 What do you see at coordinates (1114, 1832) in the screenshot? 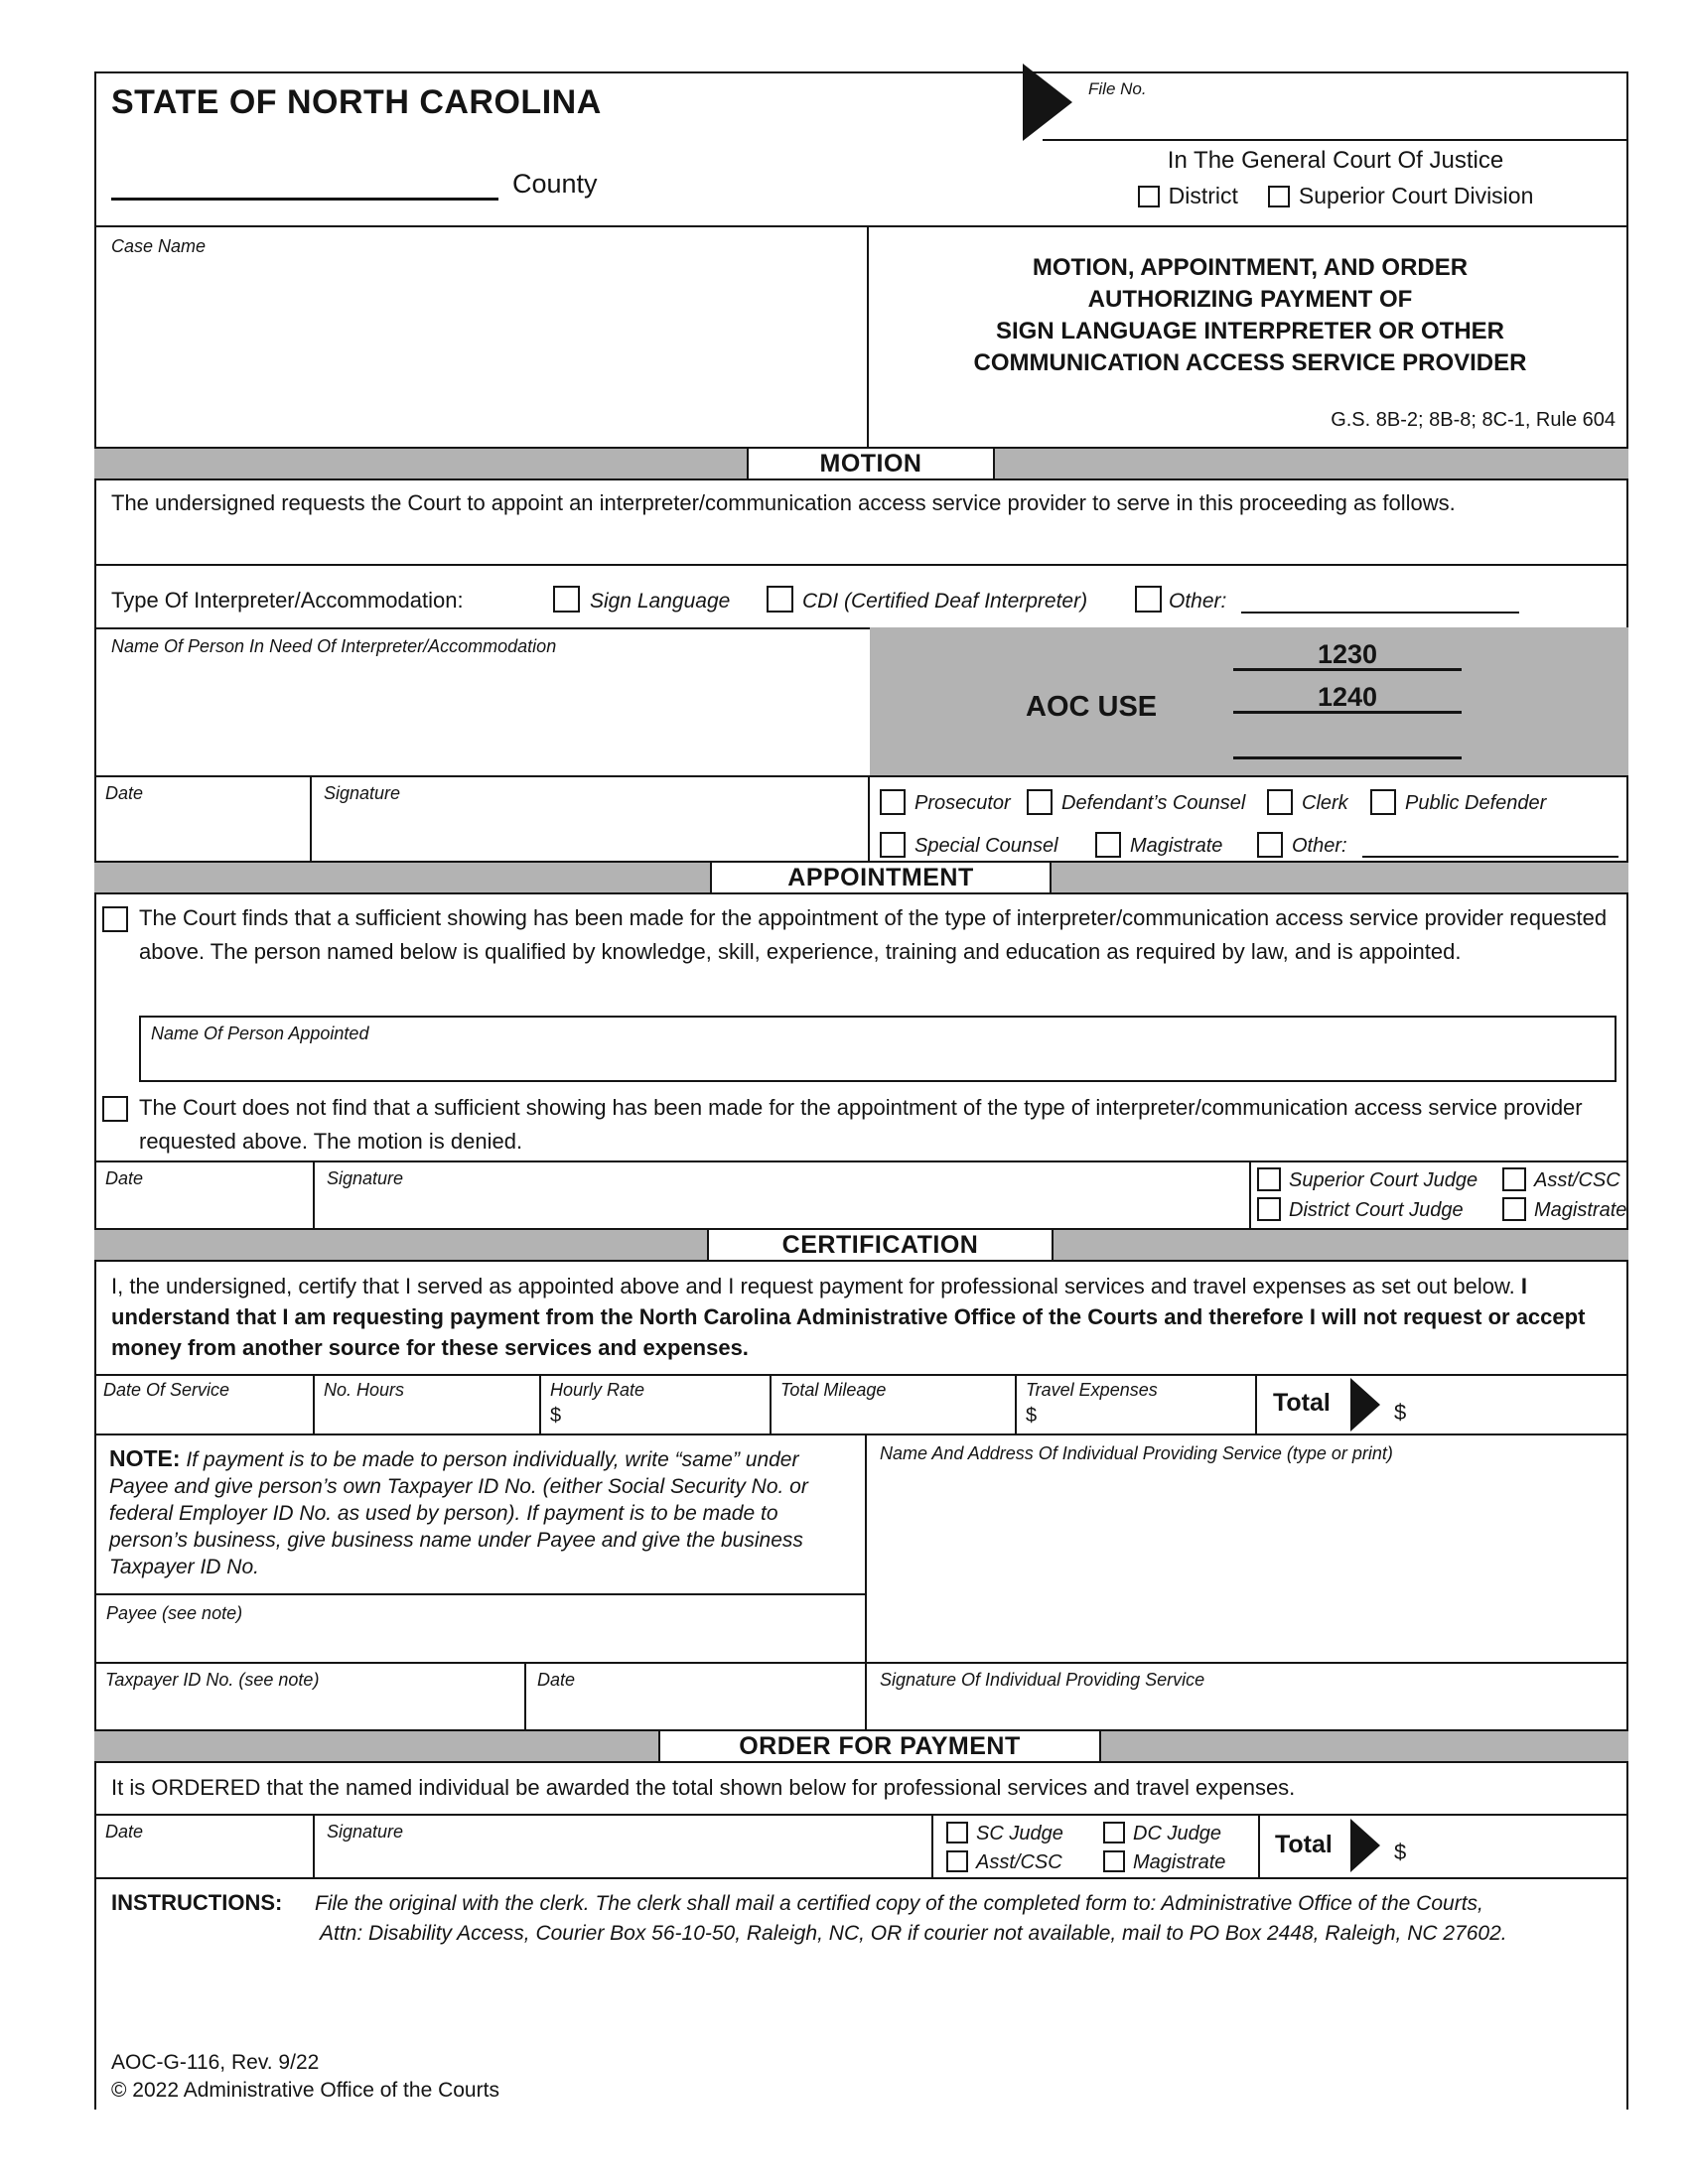
I see `dc-judge-checkbox` at bounding box center [1114, 1832].